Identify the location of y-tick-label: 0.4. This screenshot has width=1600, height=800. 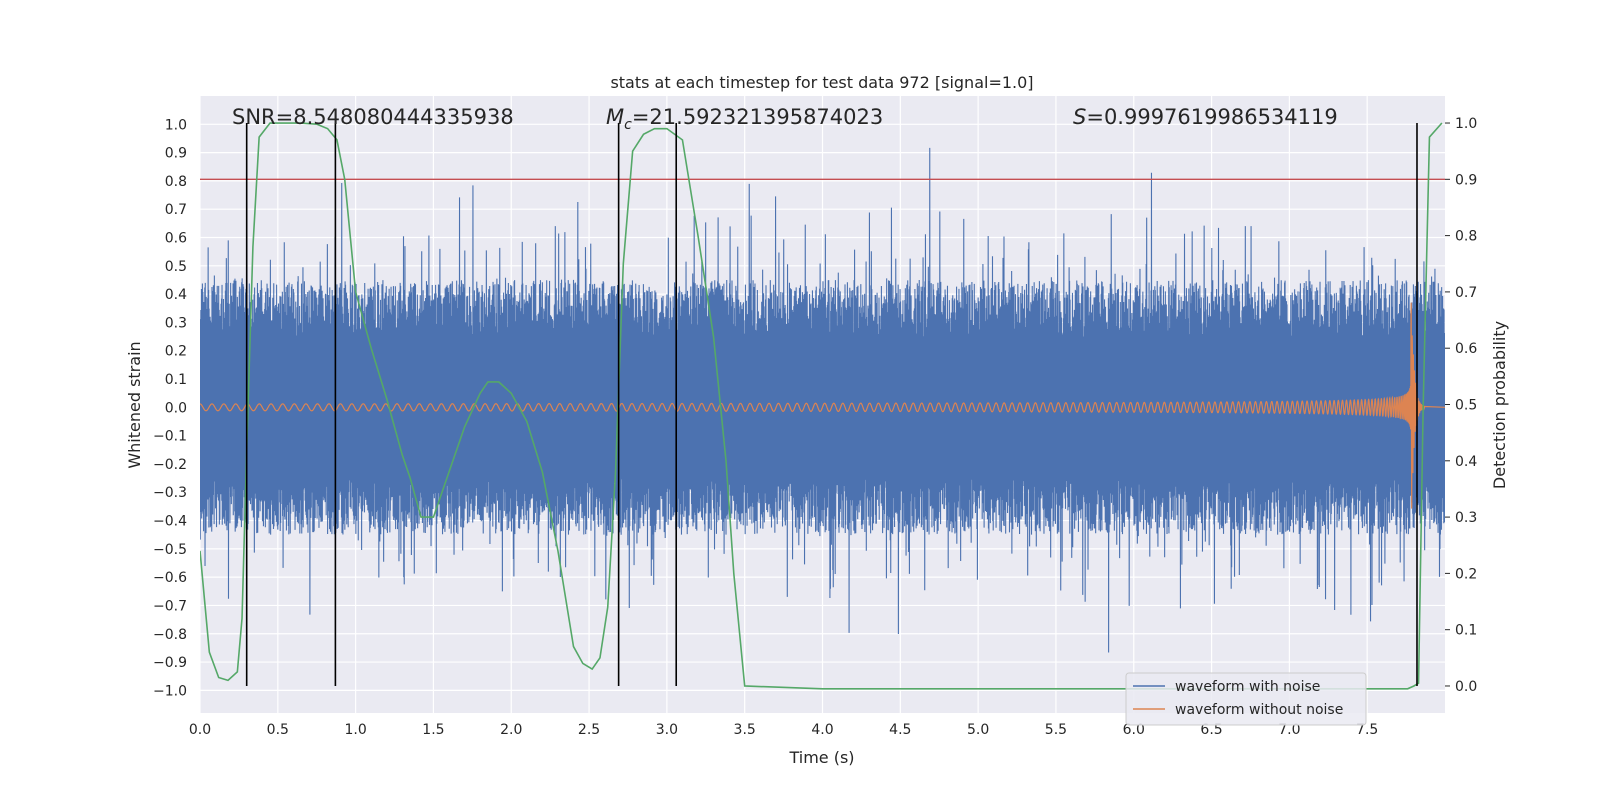
(176, 295).